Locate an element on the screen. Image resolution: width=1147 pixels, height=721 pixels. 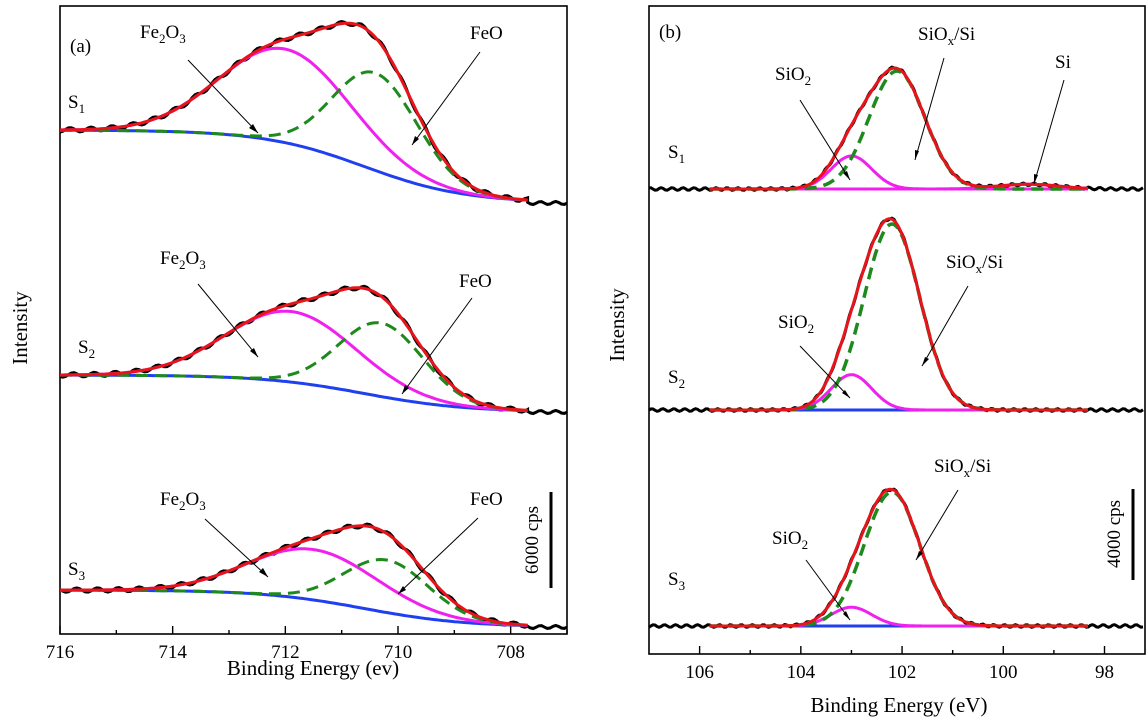
panel-b-arrow-siox-s3 is located at coordinates (937, 525).